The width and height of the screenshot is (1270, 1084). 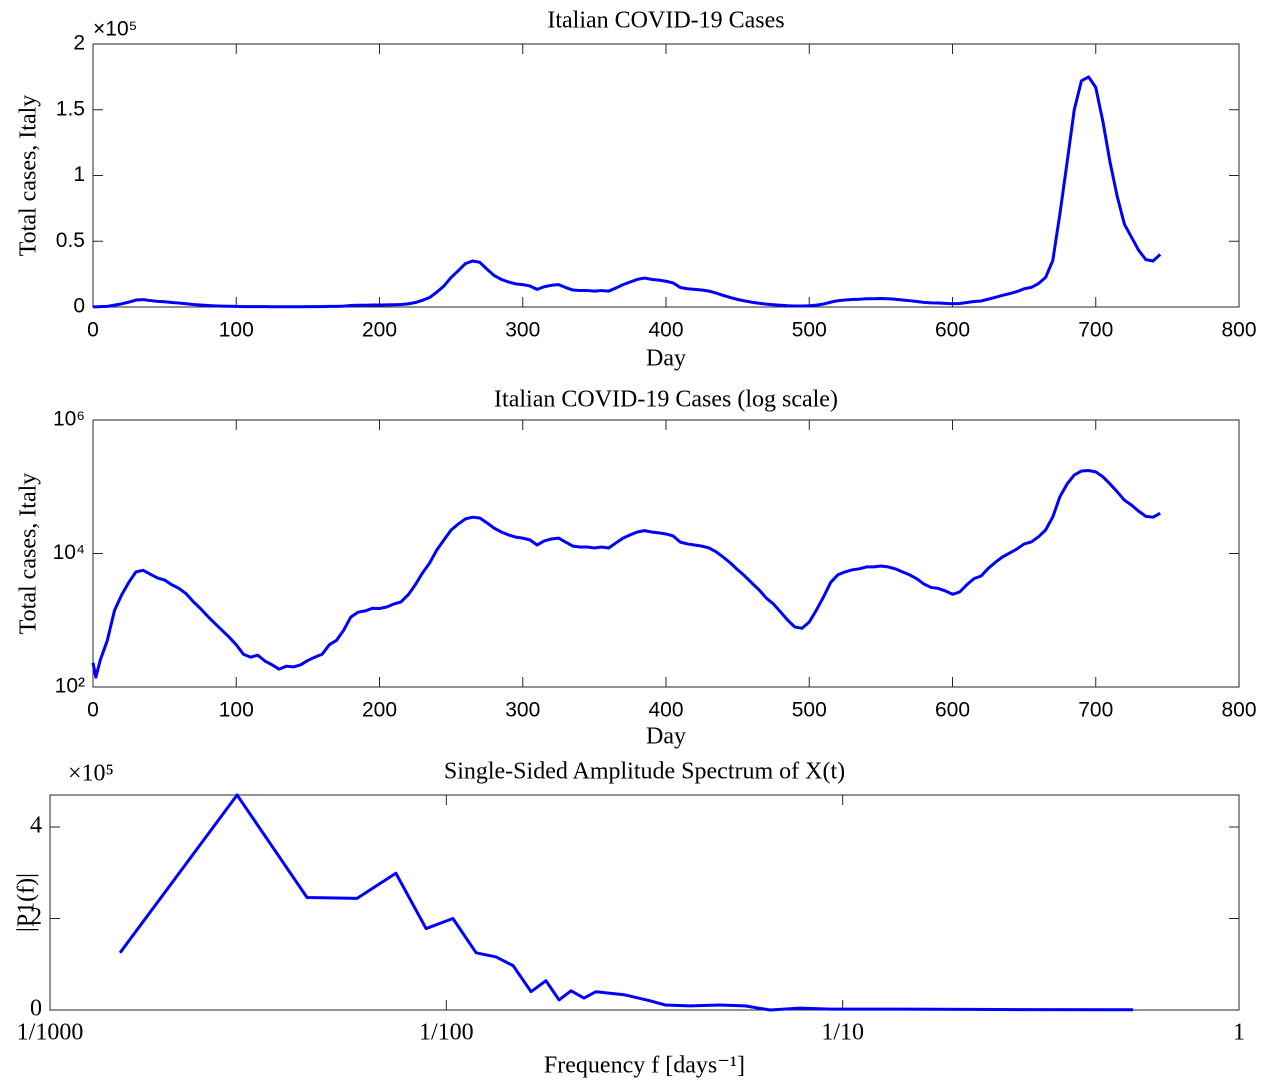 I want to click on y-tick-label: 1, so click(x=79, y=174).